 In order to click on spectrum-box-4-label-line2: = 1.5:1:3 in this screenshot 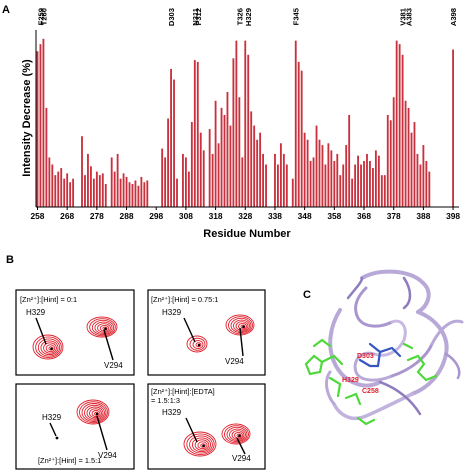, I will do `click(165, 400)`.